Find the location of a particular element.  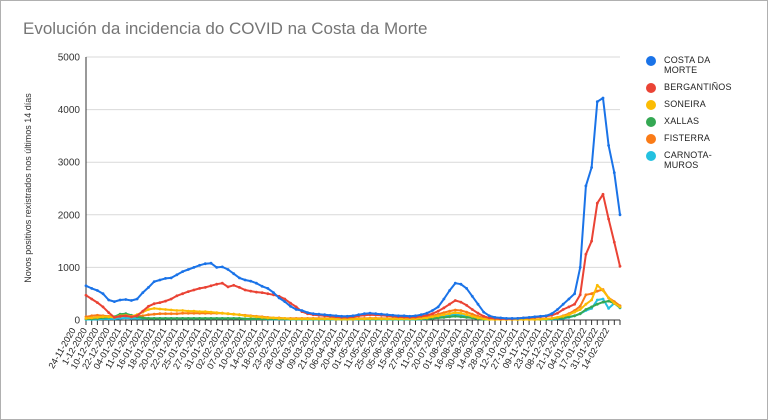

legend-label: COSTA DA MORTE is located at coordinates (687, 65).